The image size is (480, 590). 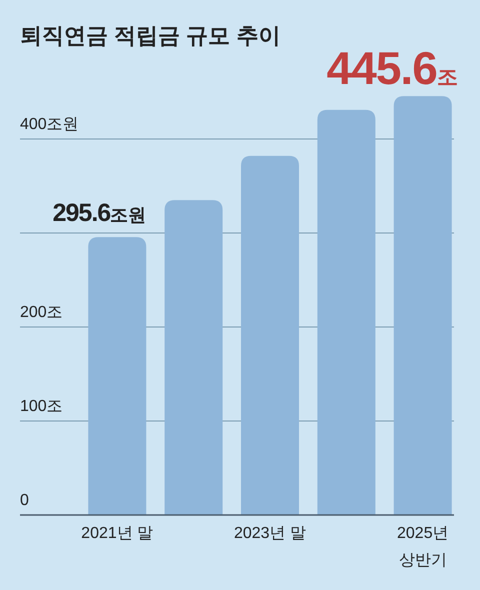 I want to click on data-label: 295.6조원, so click(x=99, y=213).